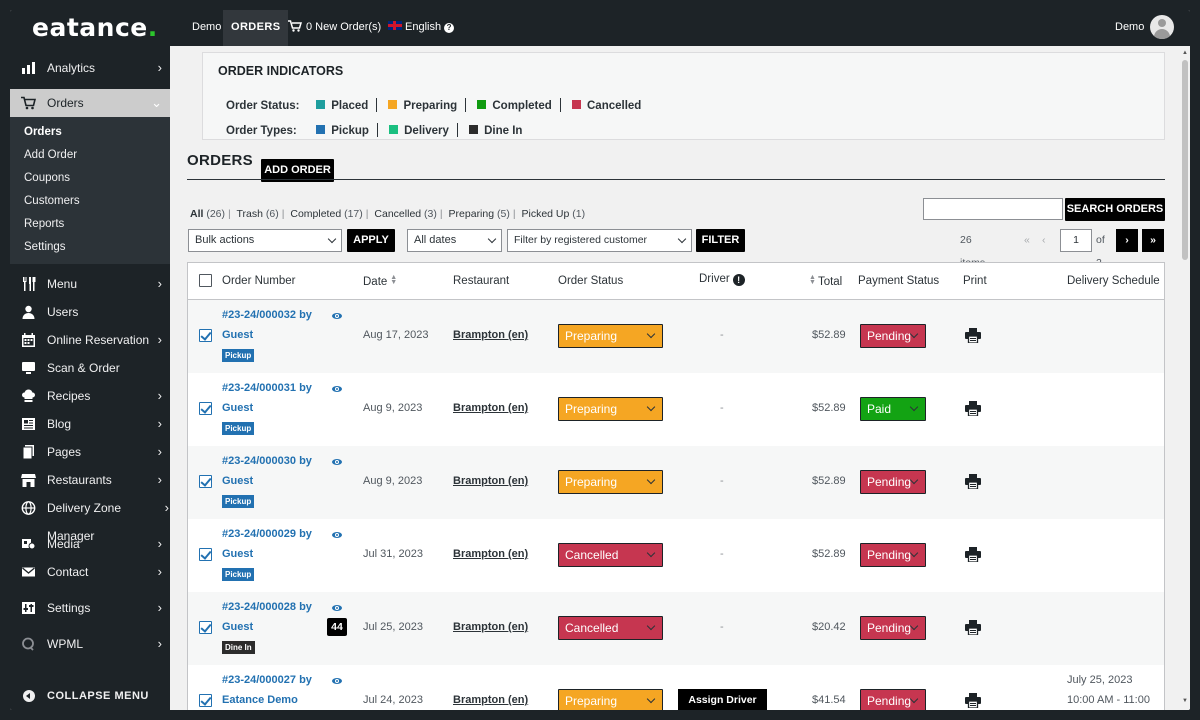 The height and width of the screenshot is (720, 1200). What do you see at coordinates (1130, 27) in the screenshot?
I see `user-name: Demo` at bounding box center [1130, 27].